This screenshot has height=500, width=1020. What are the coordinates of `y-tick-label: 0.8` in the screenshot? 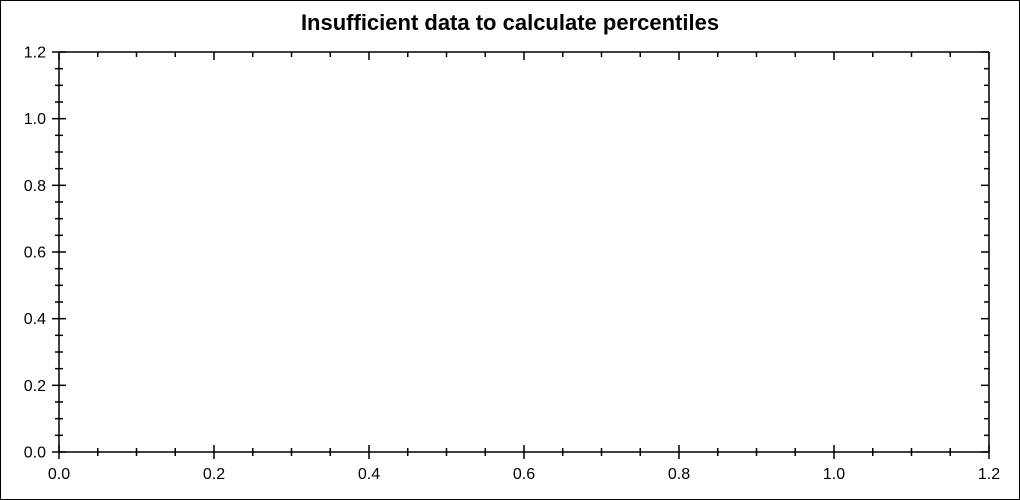 It's located at (35, 186).